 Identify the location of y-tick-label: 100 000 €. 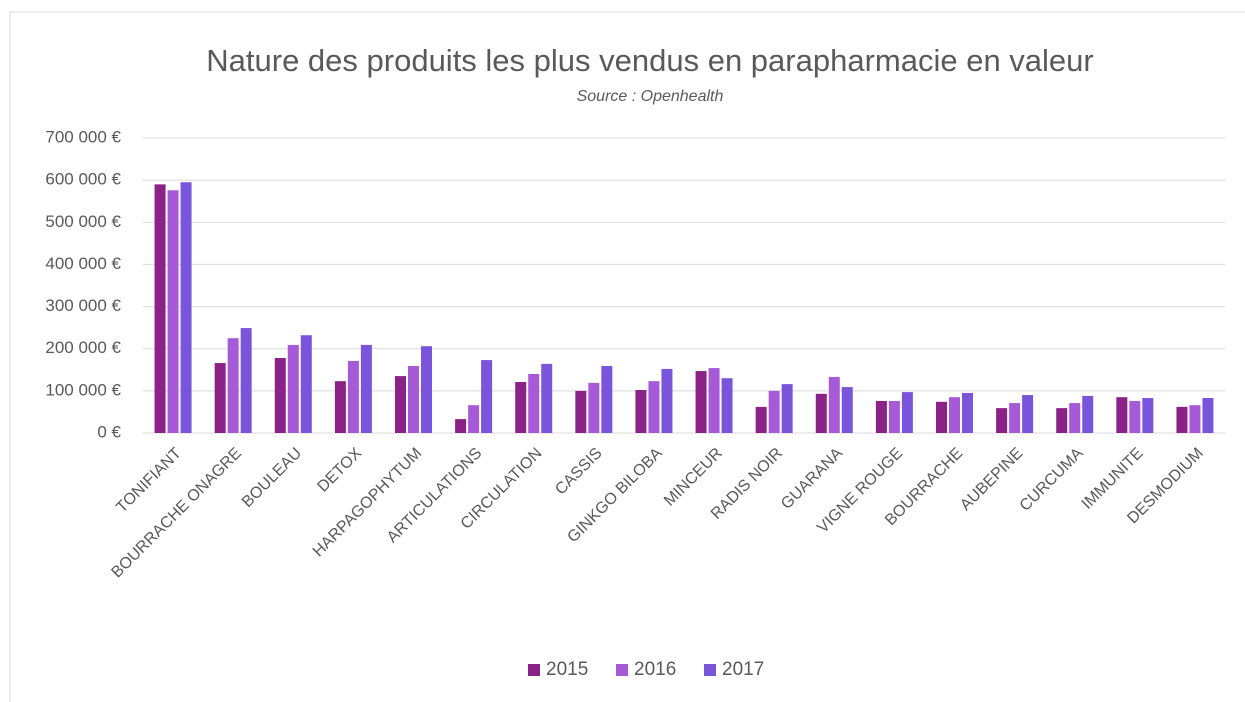
(83, 389).